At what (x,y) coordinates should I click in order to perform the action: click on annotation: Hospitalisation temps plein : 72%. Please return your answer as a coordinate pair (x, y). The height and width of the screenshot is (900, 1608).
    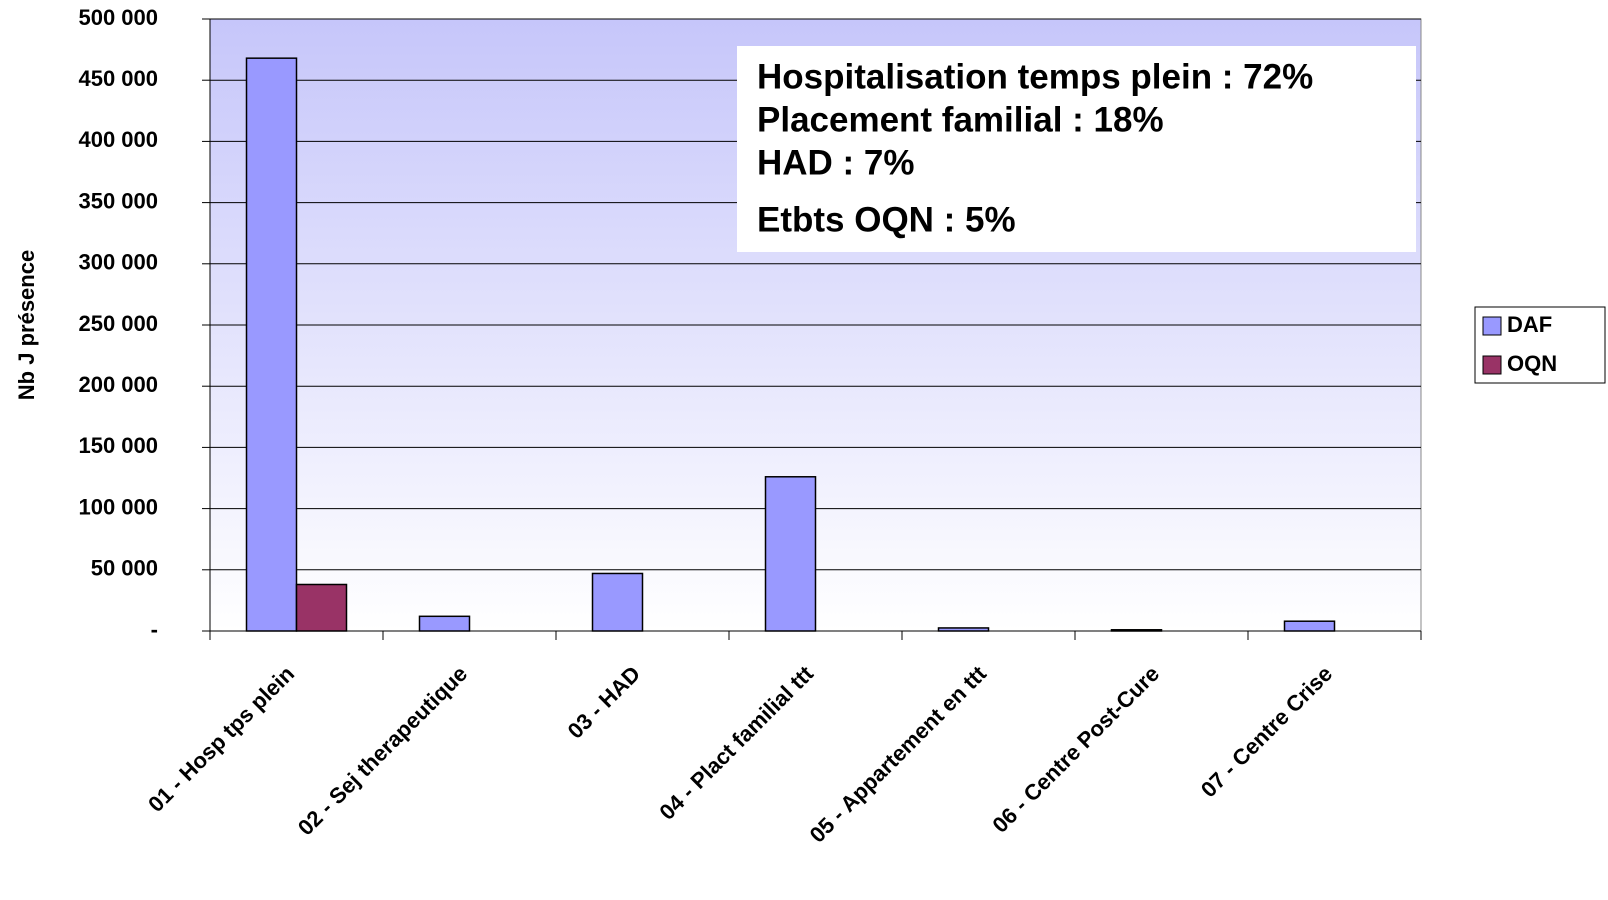
    Looking at the image, I should click on (1035, 76).